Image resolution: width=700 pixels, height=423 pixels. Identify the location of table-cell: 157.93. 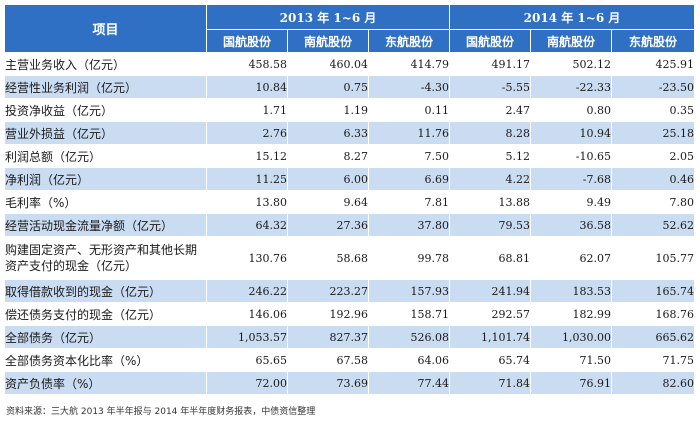
(409, 291).